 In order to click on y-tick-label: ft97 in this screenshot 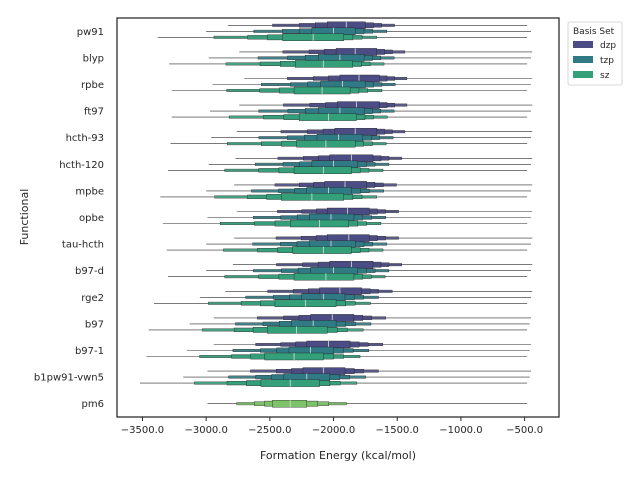, I will do `click(94, 112)`.